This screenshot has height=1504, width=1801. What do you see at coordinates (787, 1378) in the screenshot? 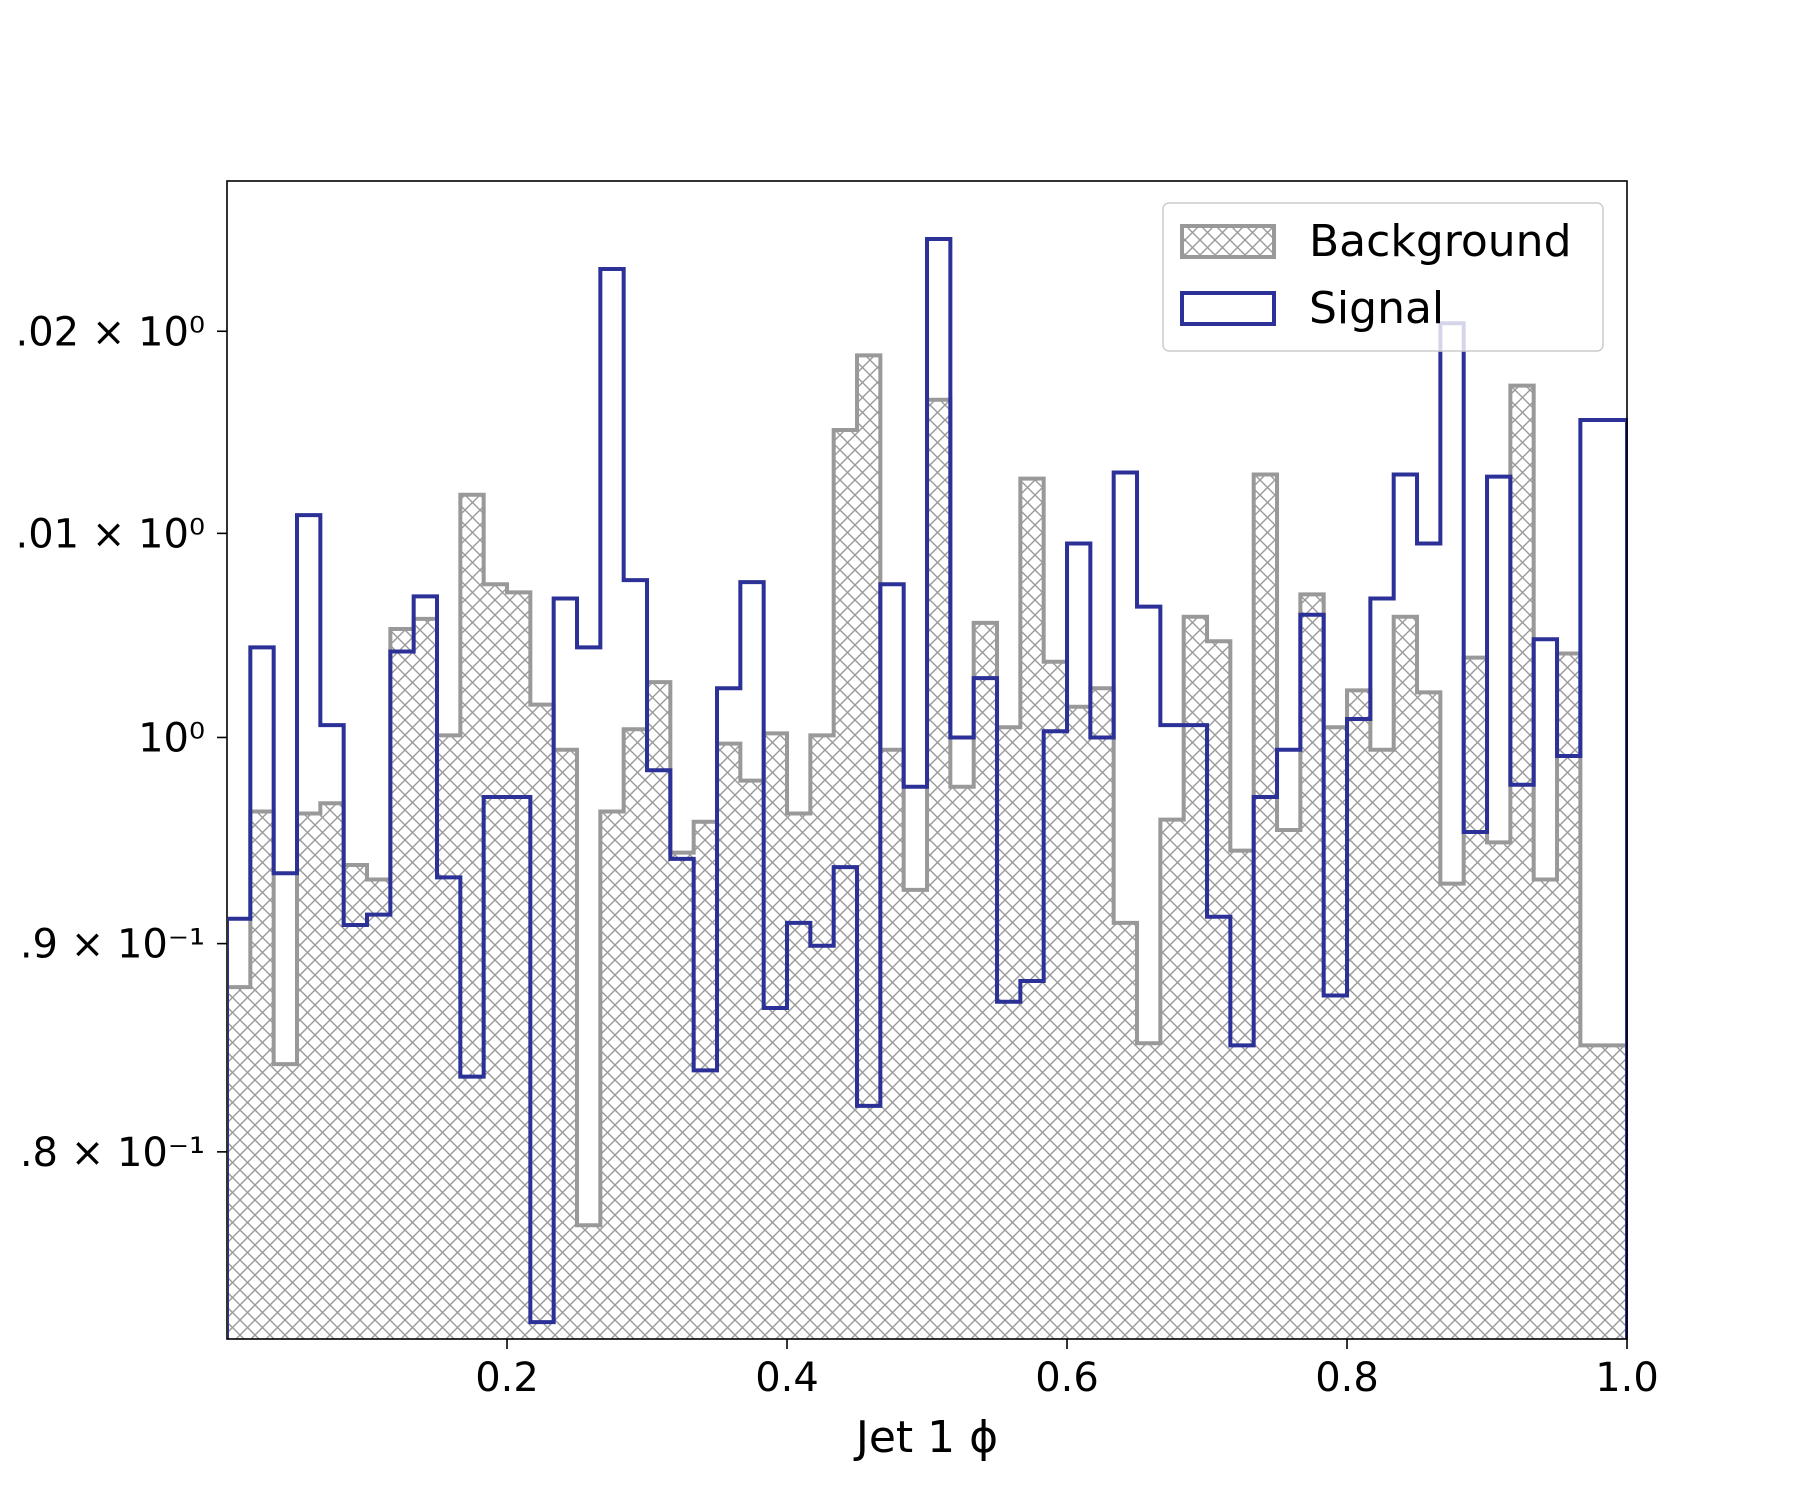
I see `x-tick-label: 0.4` at bounding box center [787, 1378].